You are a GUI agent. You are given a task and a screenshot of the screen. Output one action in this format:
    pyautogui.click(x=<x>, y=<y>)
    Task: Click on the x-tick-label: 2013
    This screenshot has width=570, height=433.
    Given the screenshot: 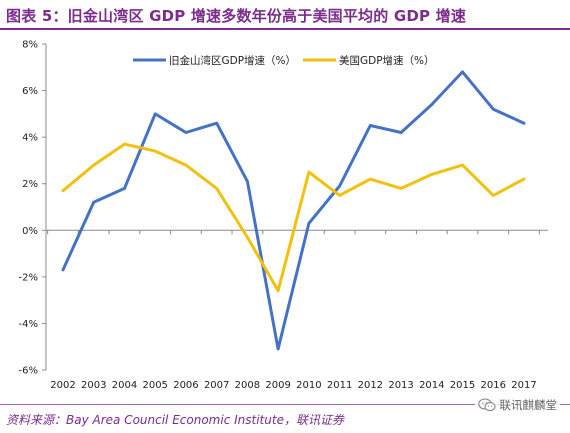 What is the action you would take?
    pyautogui.click(x=400, y=385)
    